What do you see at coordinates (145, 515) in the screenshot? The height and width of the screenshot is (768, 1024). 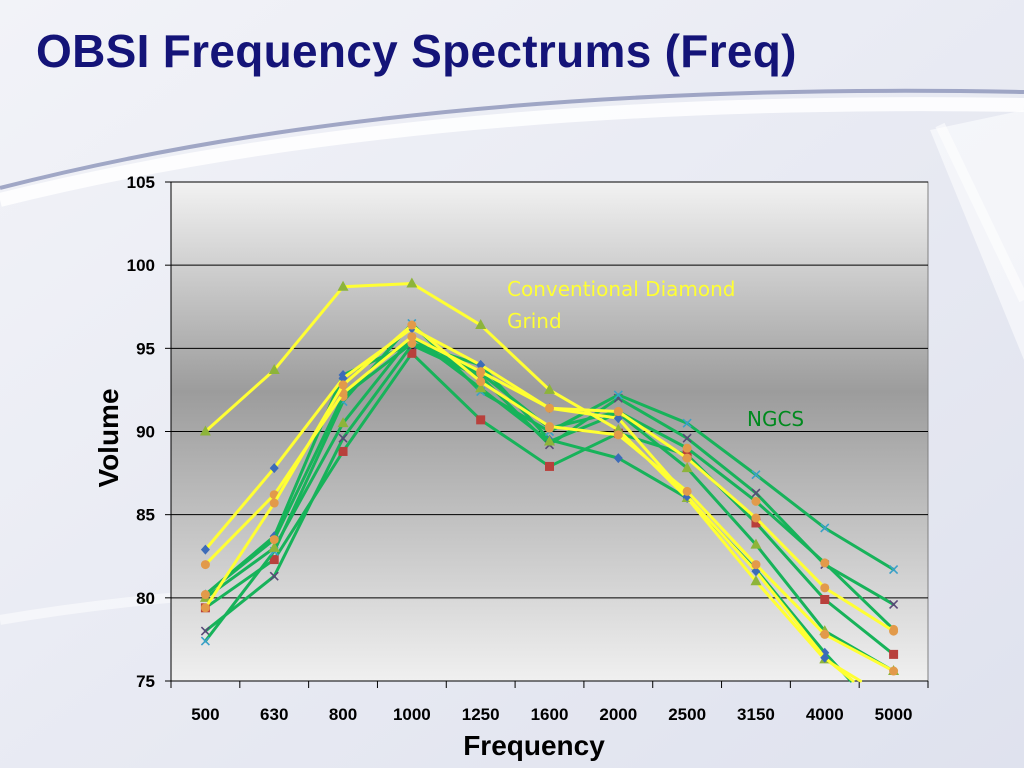 I see `y-tick-label: 85` at bounding box center [145, 515].